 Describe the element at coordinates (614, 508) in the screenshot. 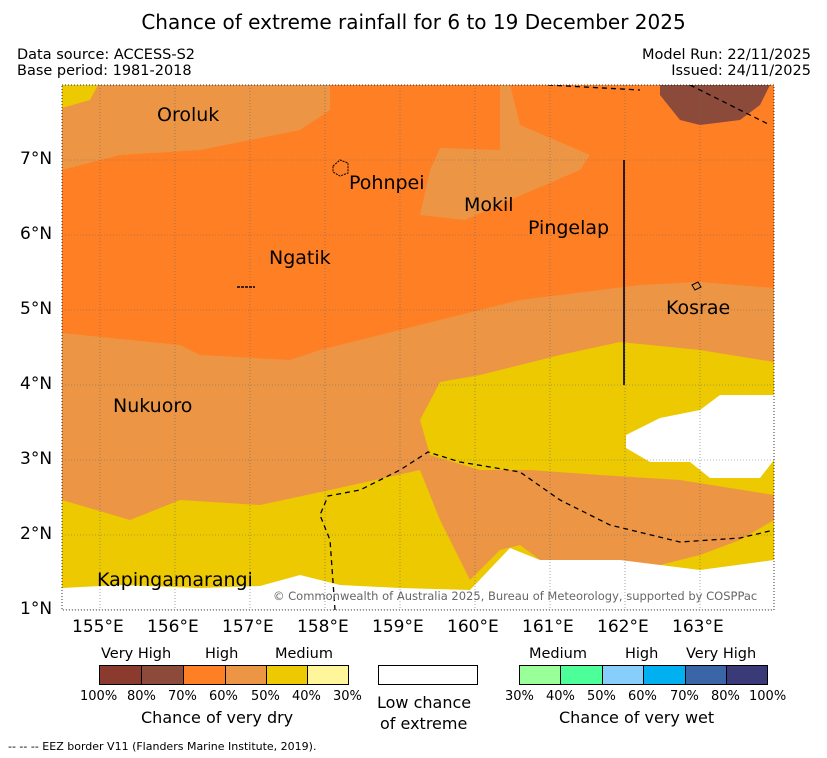

I see `medium-dry-patch` at that location.